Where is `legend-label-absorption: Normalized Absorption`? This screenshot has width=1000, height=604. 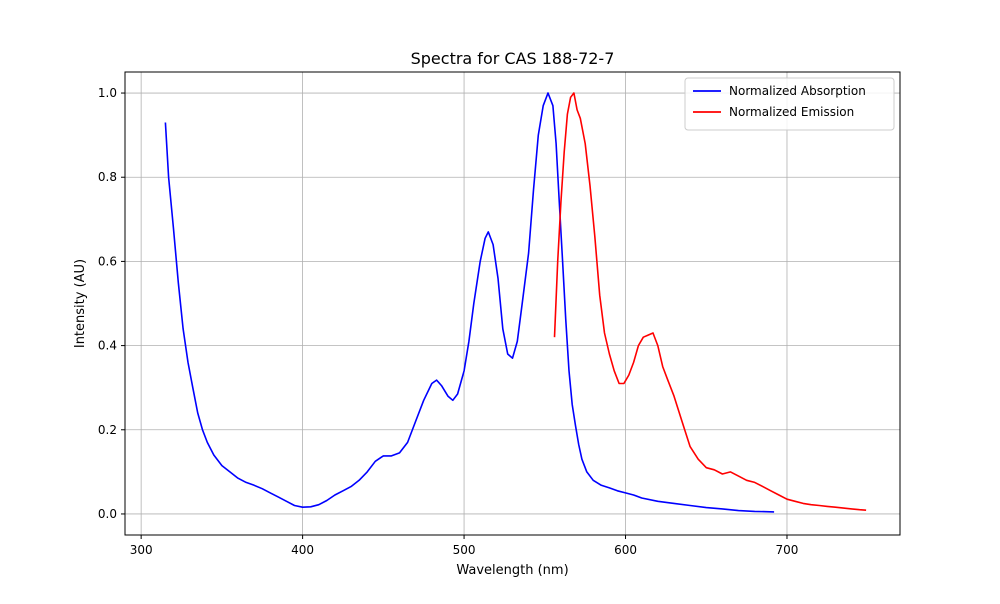
legend-label-absorption: Normalized Absorption is located at coordinates (797, 91).